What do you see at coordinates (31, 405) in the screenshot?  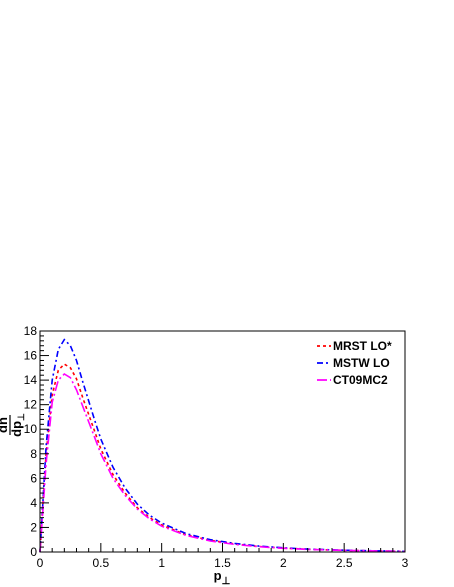 I see `y-tick-label: 12` at bounding box center [31, 405].